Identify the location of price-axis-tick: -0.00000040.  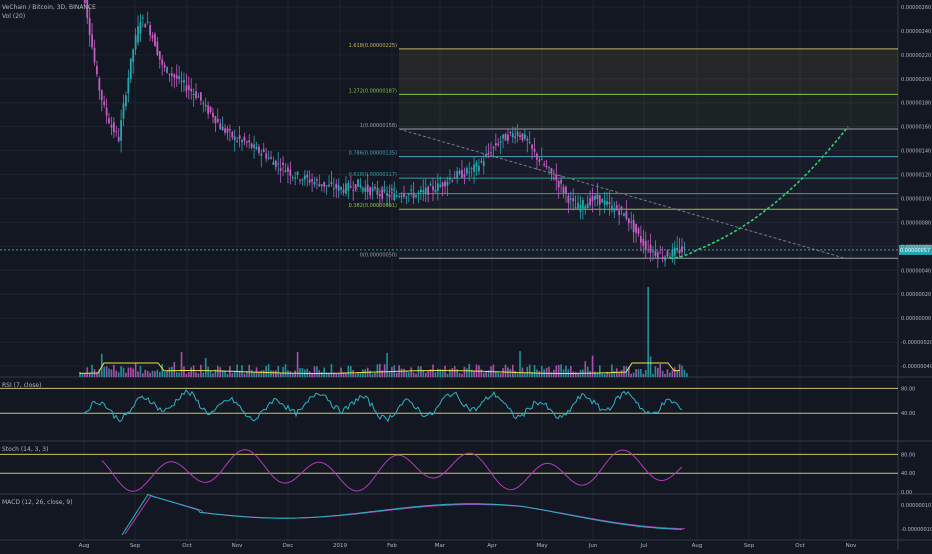
(916, 367).